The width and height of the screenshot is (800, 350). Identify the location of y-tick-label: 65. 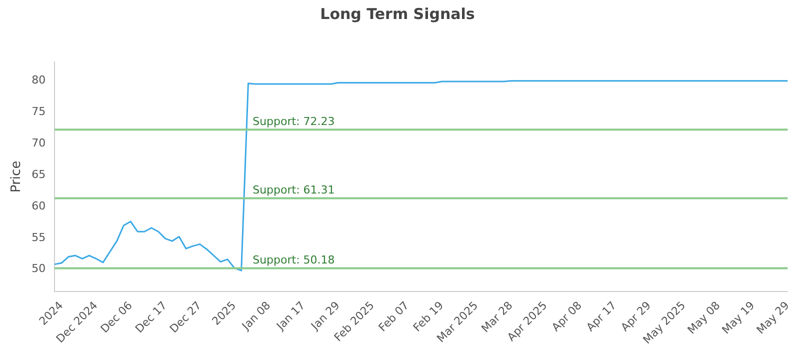
(39, 174).